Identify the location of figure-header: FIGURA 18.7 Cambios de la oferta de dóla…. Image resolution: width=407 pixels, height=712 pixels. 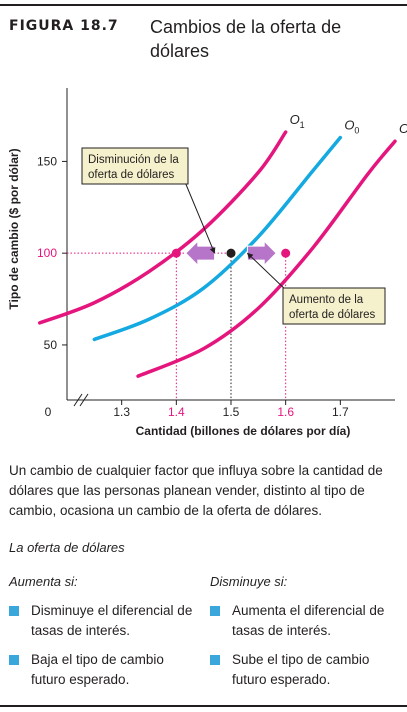
(203, 36).